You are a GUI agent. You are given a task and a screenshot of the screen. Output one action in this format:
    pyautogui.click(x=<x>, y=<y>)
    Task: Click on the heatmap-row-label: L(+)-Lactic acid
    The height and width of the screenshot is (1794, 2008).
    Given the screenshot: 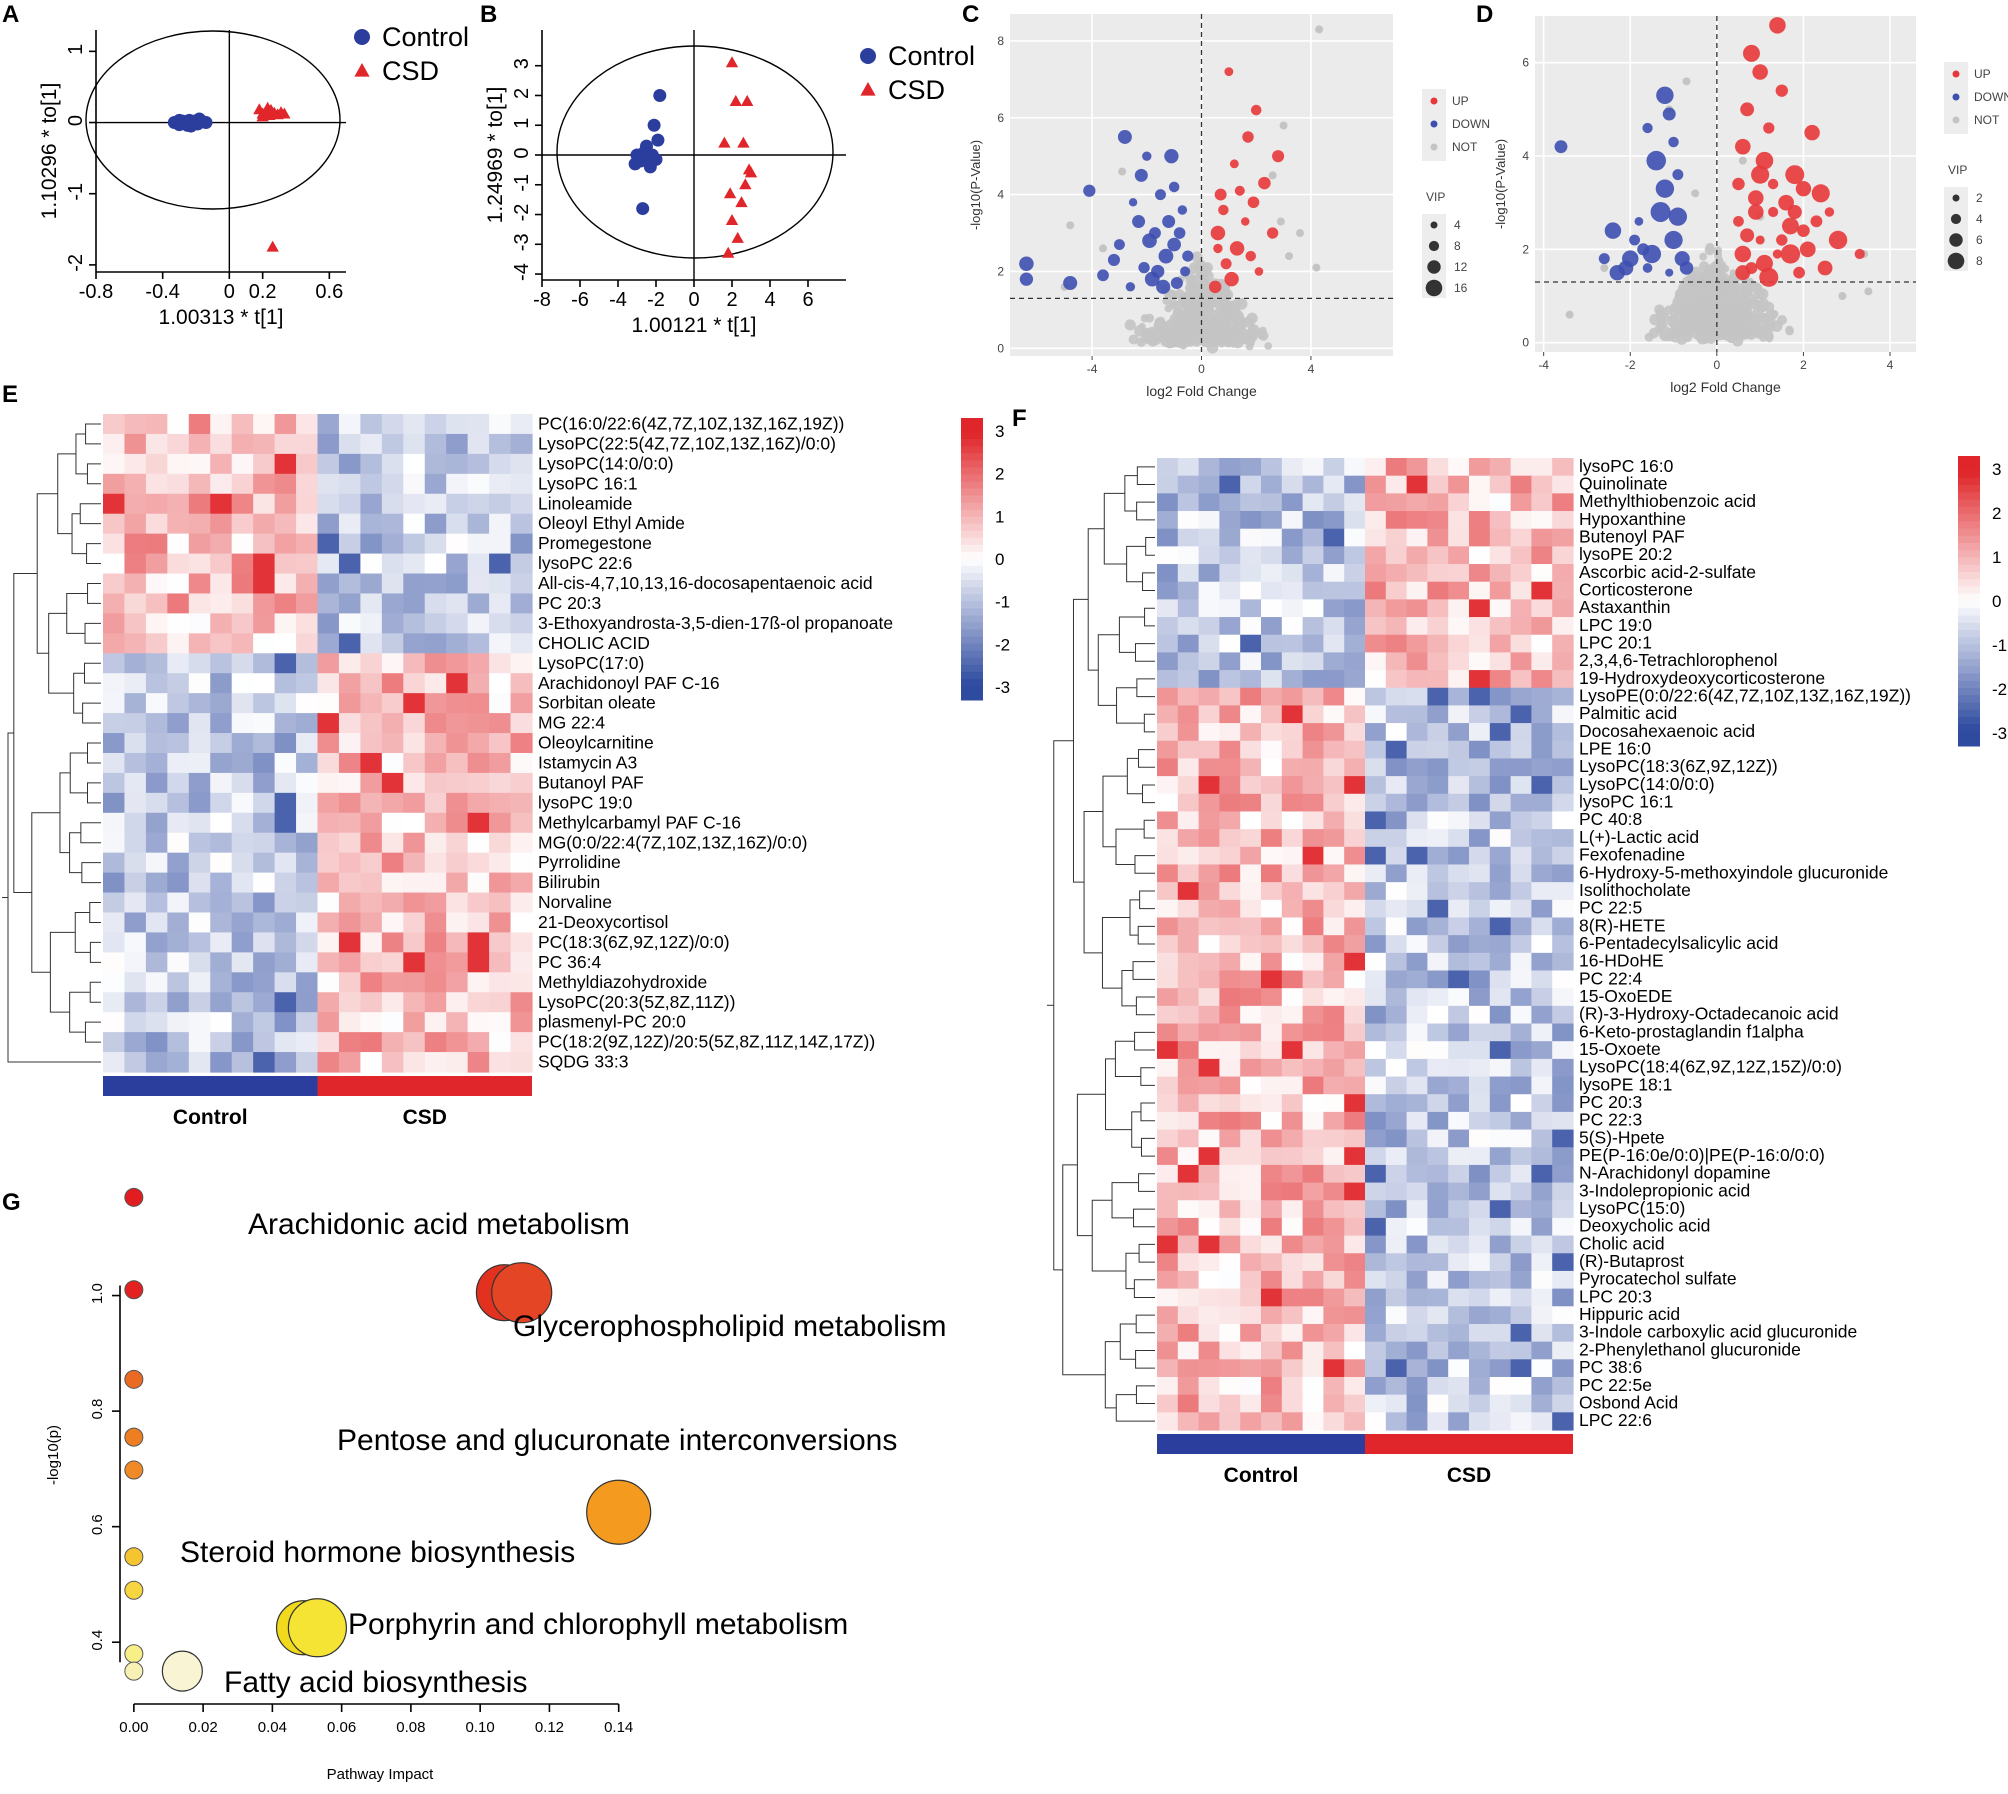 What is the action you would take?
    pyautogui.click(x=1639, y=837)
    